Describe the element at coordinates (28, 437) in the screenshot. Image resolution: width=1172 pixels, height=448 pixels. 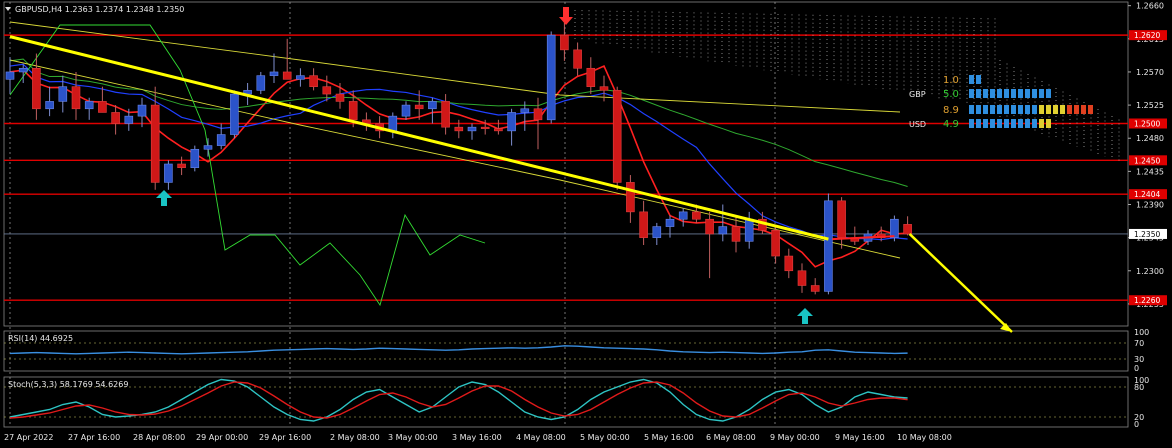
I see `time-tick-label: 27 Apr 2022` at that location.